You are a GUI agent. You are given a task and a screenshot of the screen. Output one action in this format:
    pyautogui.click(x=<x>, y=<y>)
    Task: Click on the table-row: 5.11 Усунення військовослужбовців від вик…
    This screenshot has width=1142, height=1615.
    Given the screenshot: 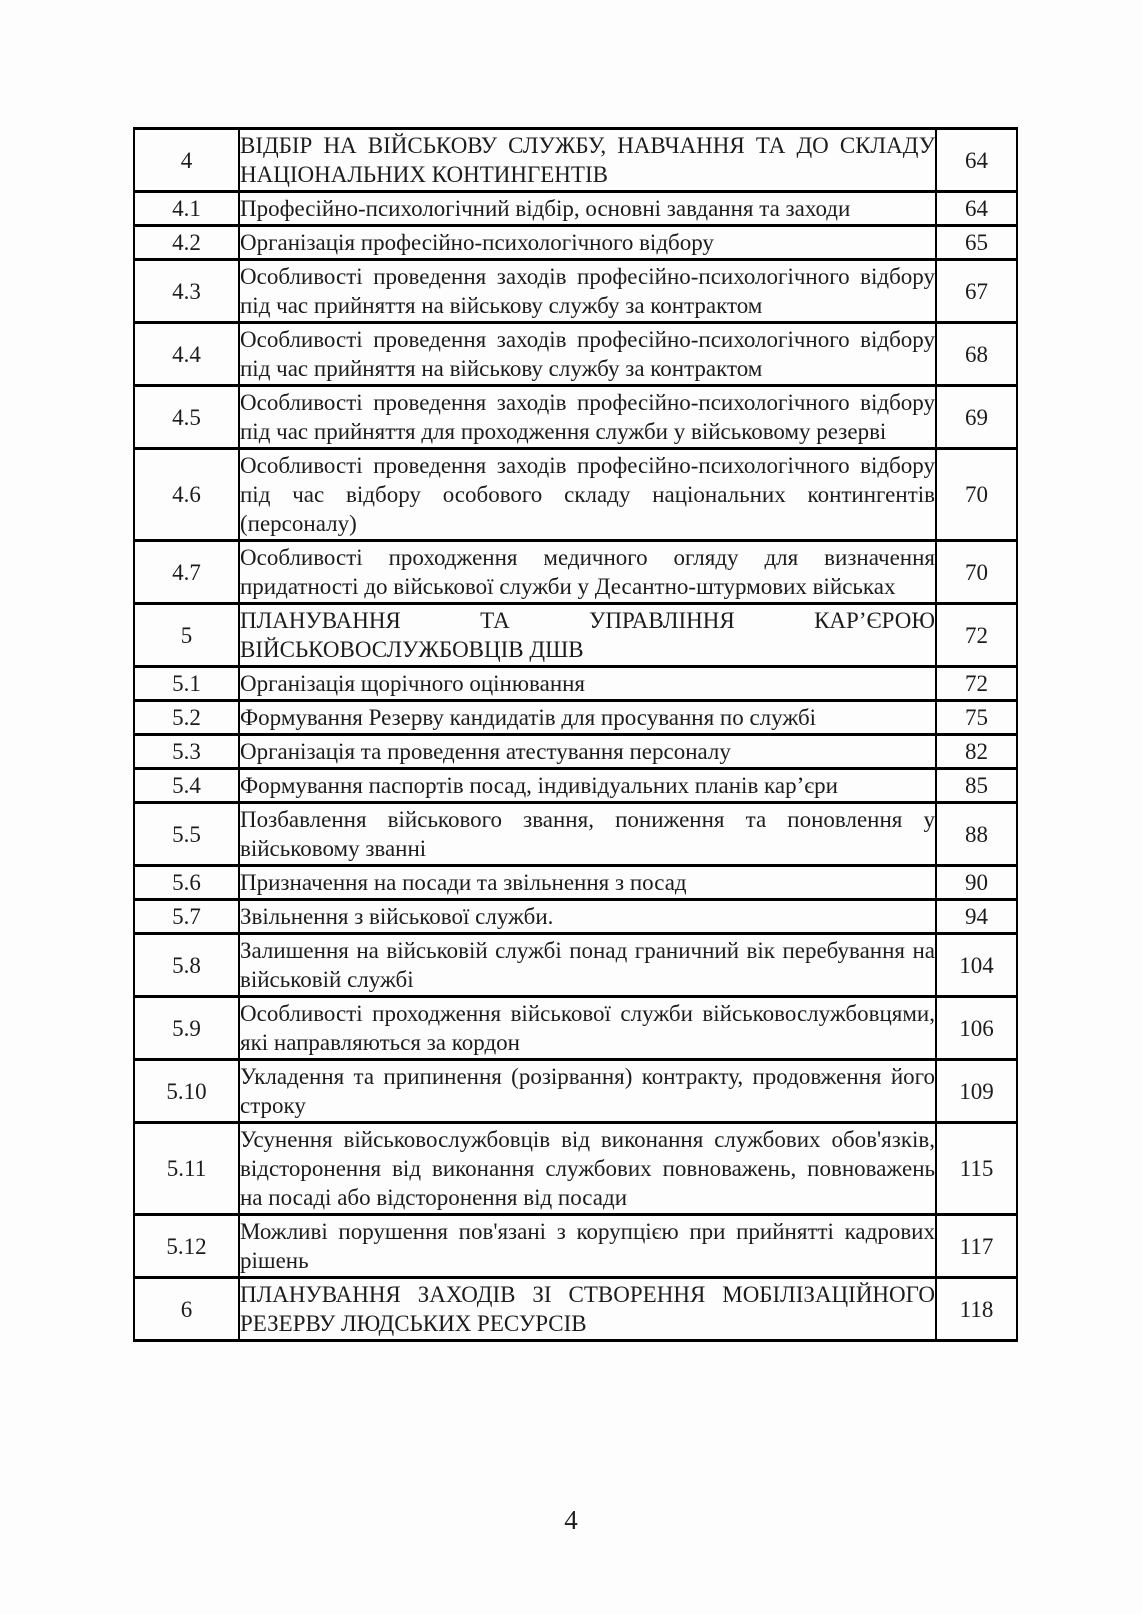 What is the action you would take?
    pyautogui.click(x=575, y=1168)
    